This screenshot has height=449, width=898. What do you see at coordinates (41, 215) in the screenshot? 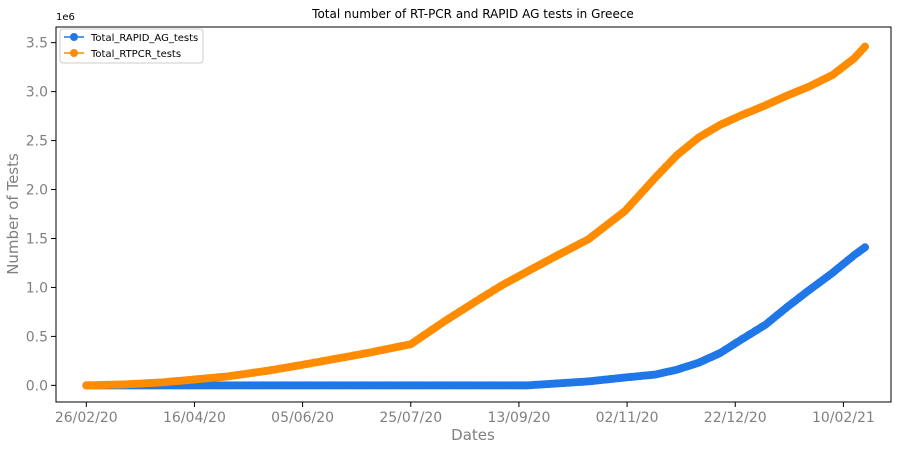
I see `y-axis: 0.0 0.5 1.0 1.5 2.0 2.5 3.0 3.5` at bounding box center [41, 215].